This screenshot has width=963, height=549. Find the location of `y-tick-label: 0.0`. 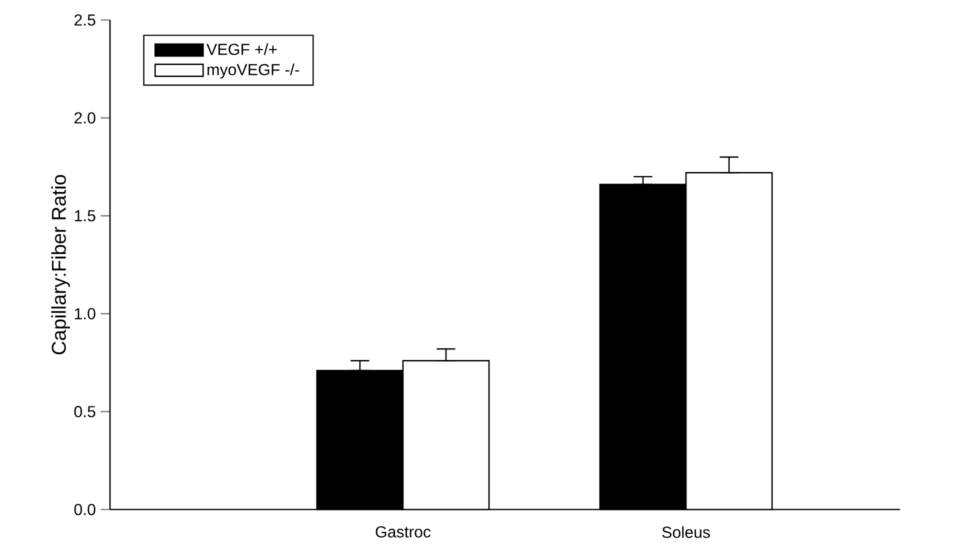

y-tick-label: 0.0 is located at coordinates (85, 510).